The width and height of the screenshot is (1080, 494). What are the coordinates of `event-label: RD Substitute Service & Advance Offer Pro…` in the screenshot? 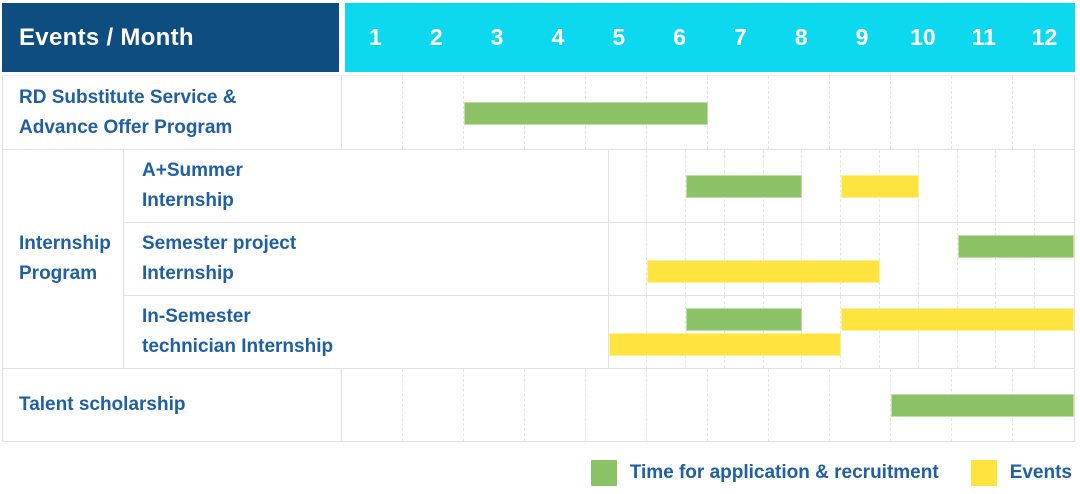 It's located at (172, 112).